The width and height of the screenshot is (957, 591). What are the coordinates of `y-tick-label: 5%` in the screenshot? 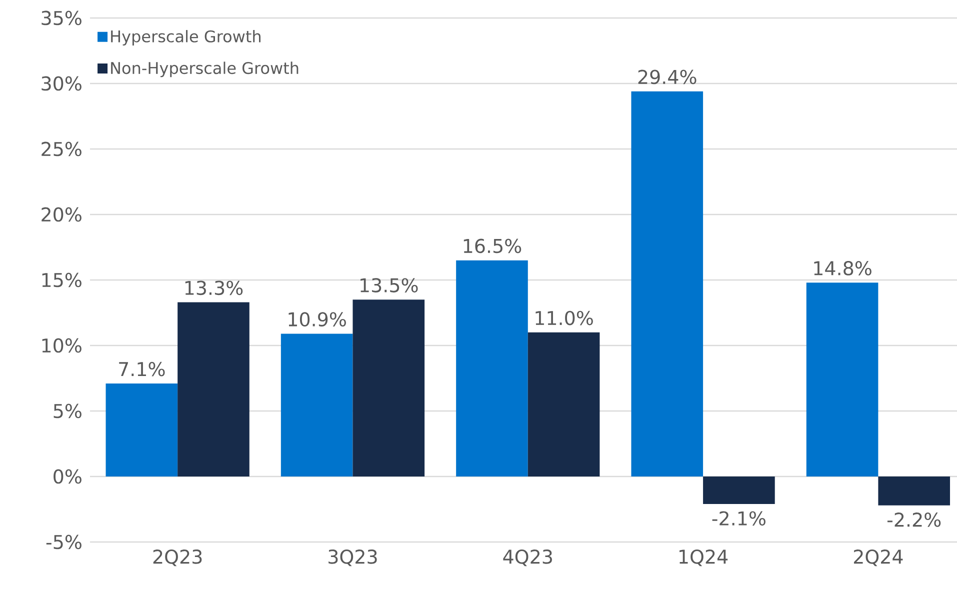 It's located at (68, 411).